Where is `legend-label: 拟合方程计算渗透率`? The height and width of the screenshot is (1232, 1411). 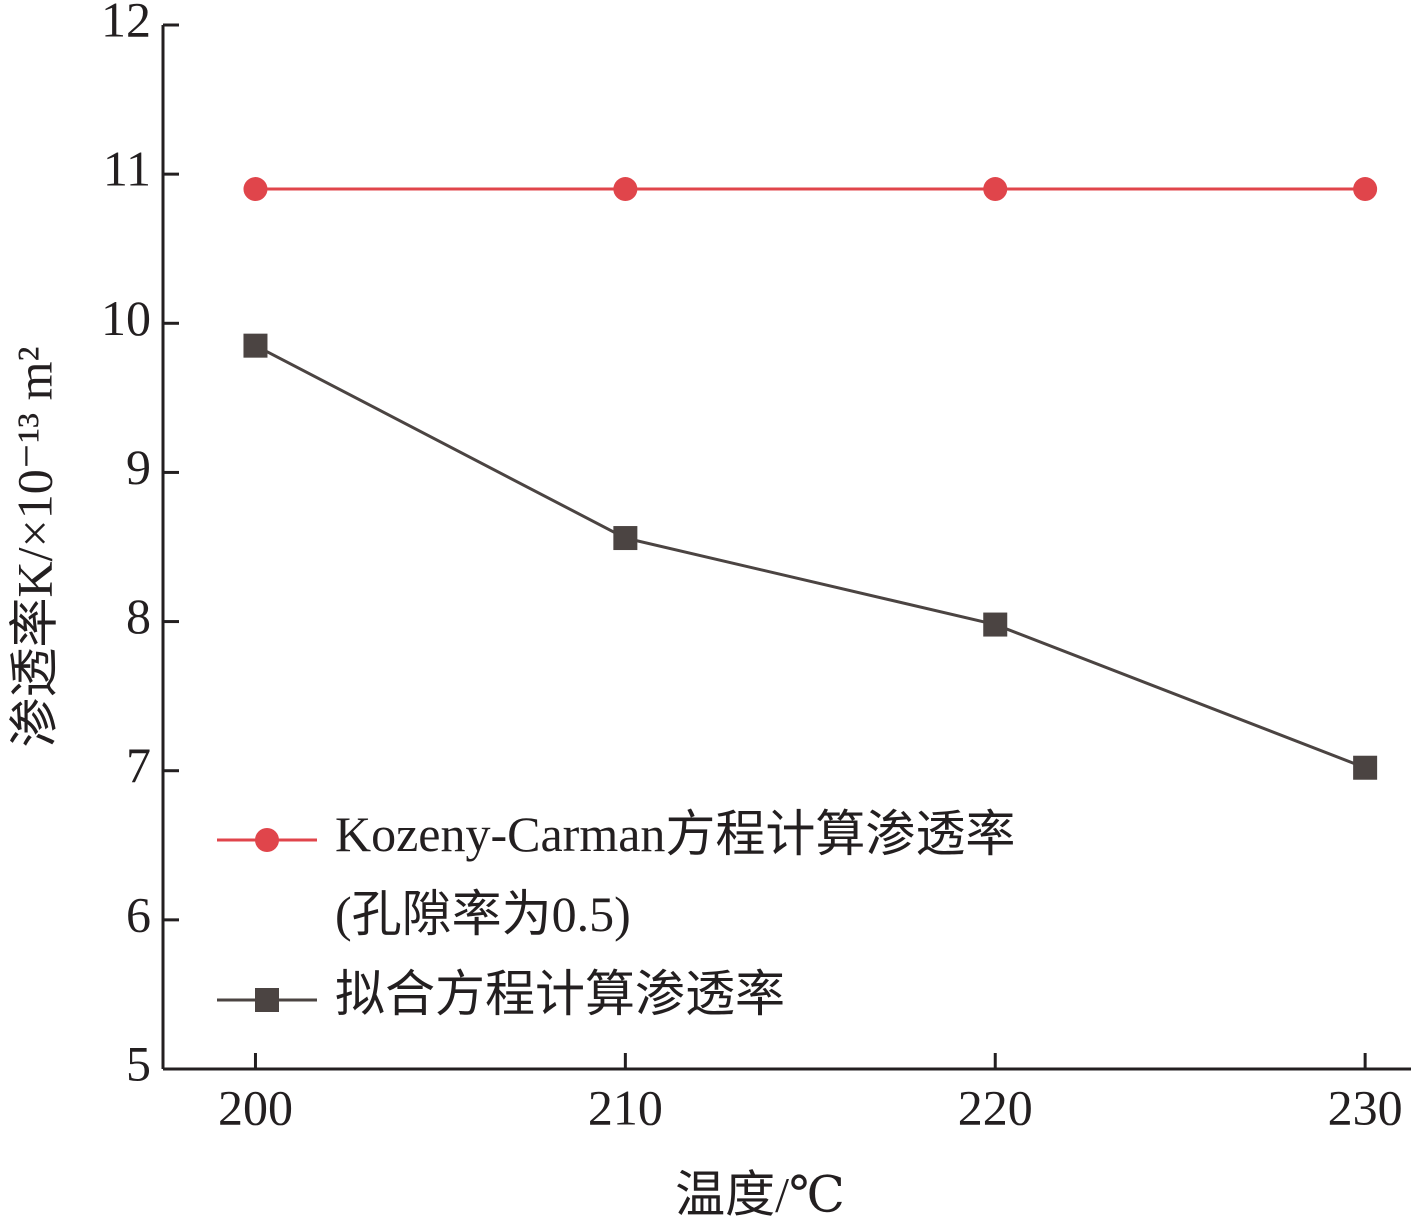
legend-label: 拟合方程计算渗透率 is located at coordinates (560, 994).